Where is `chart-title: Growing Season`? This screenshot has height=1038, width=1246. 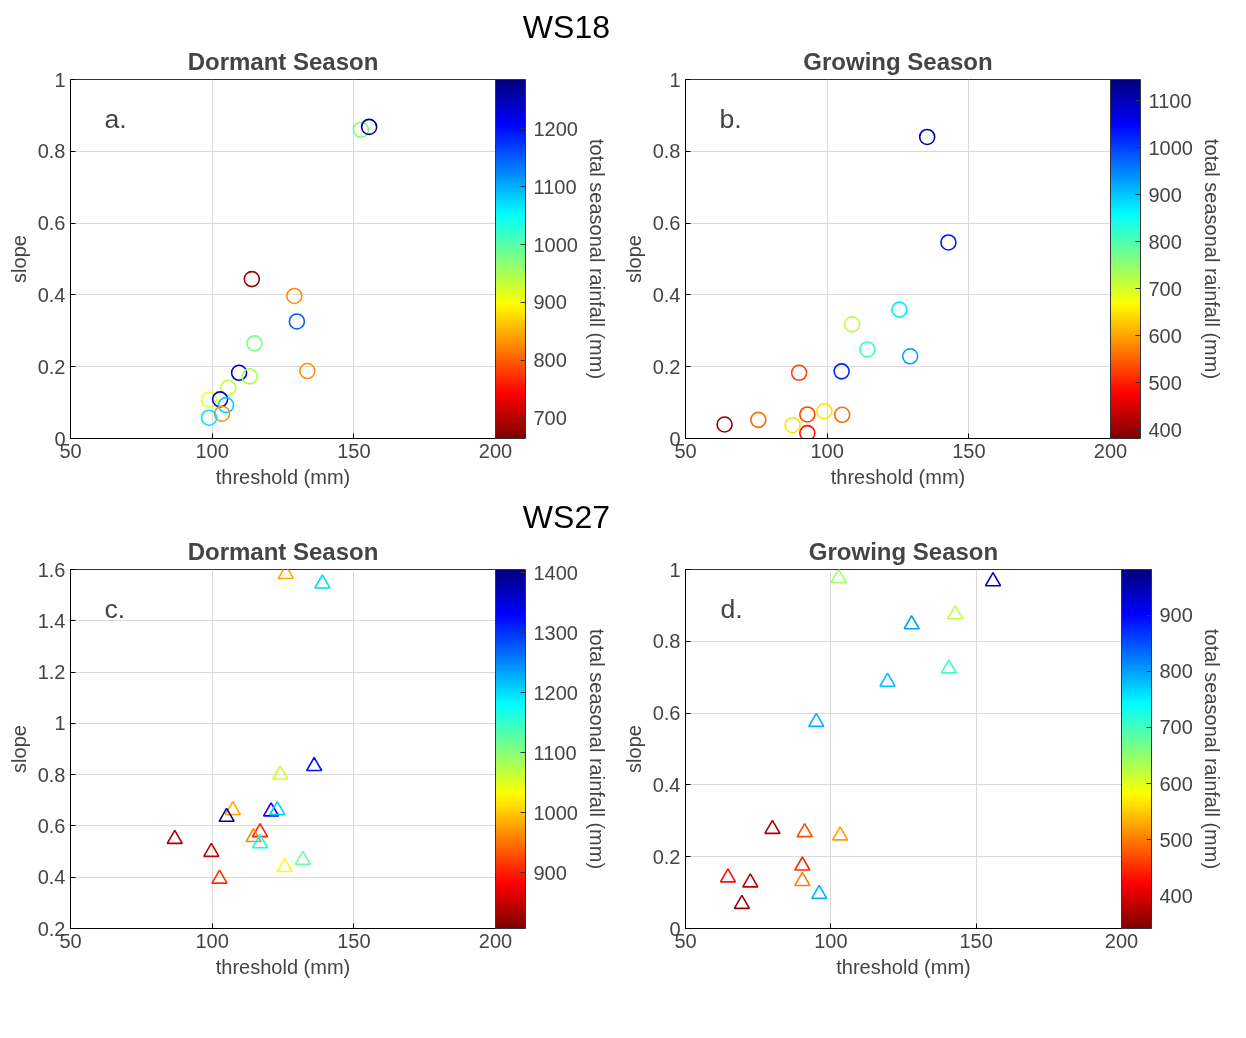 chart-title: Growing Season is located at coordinates (903, 551).